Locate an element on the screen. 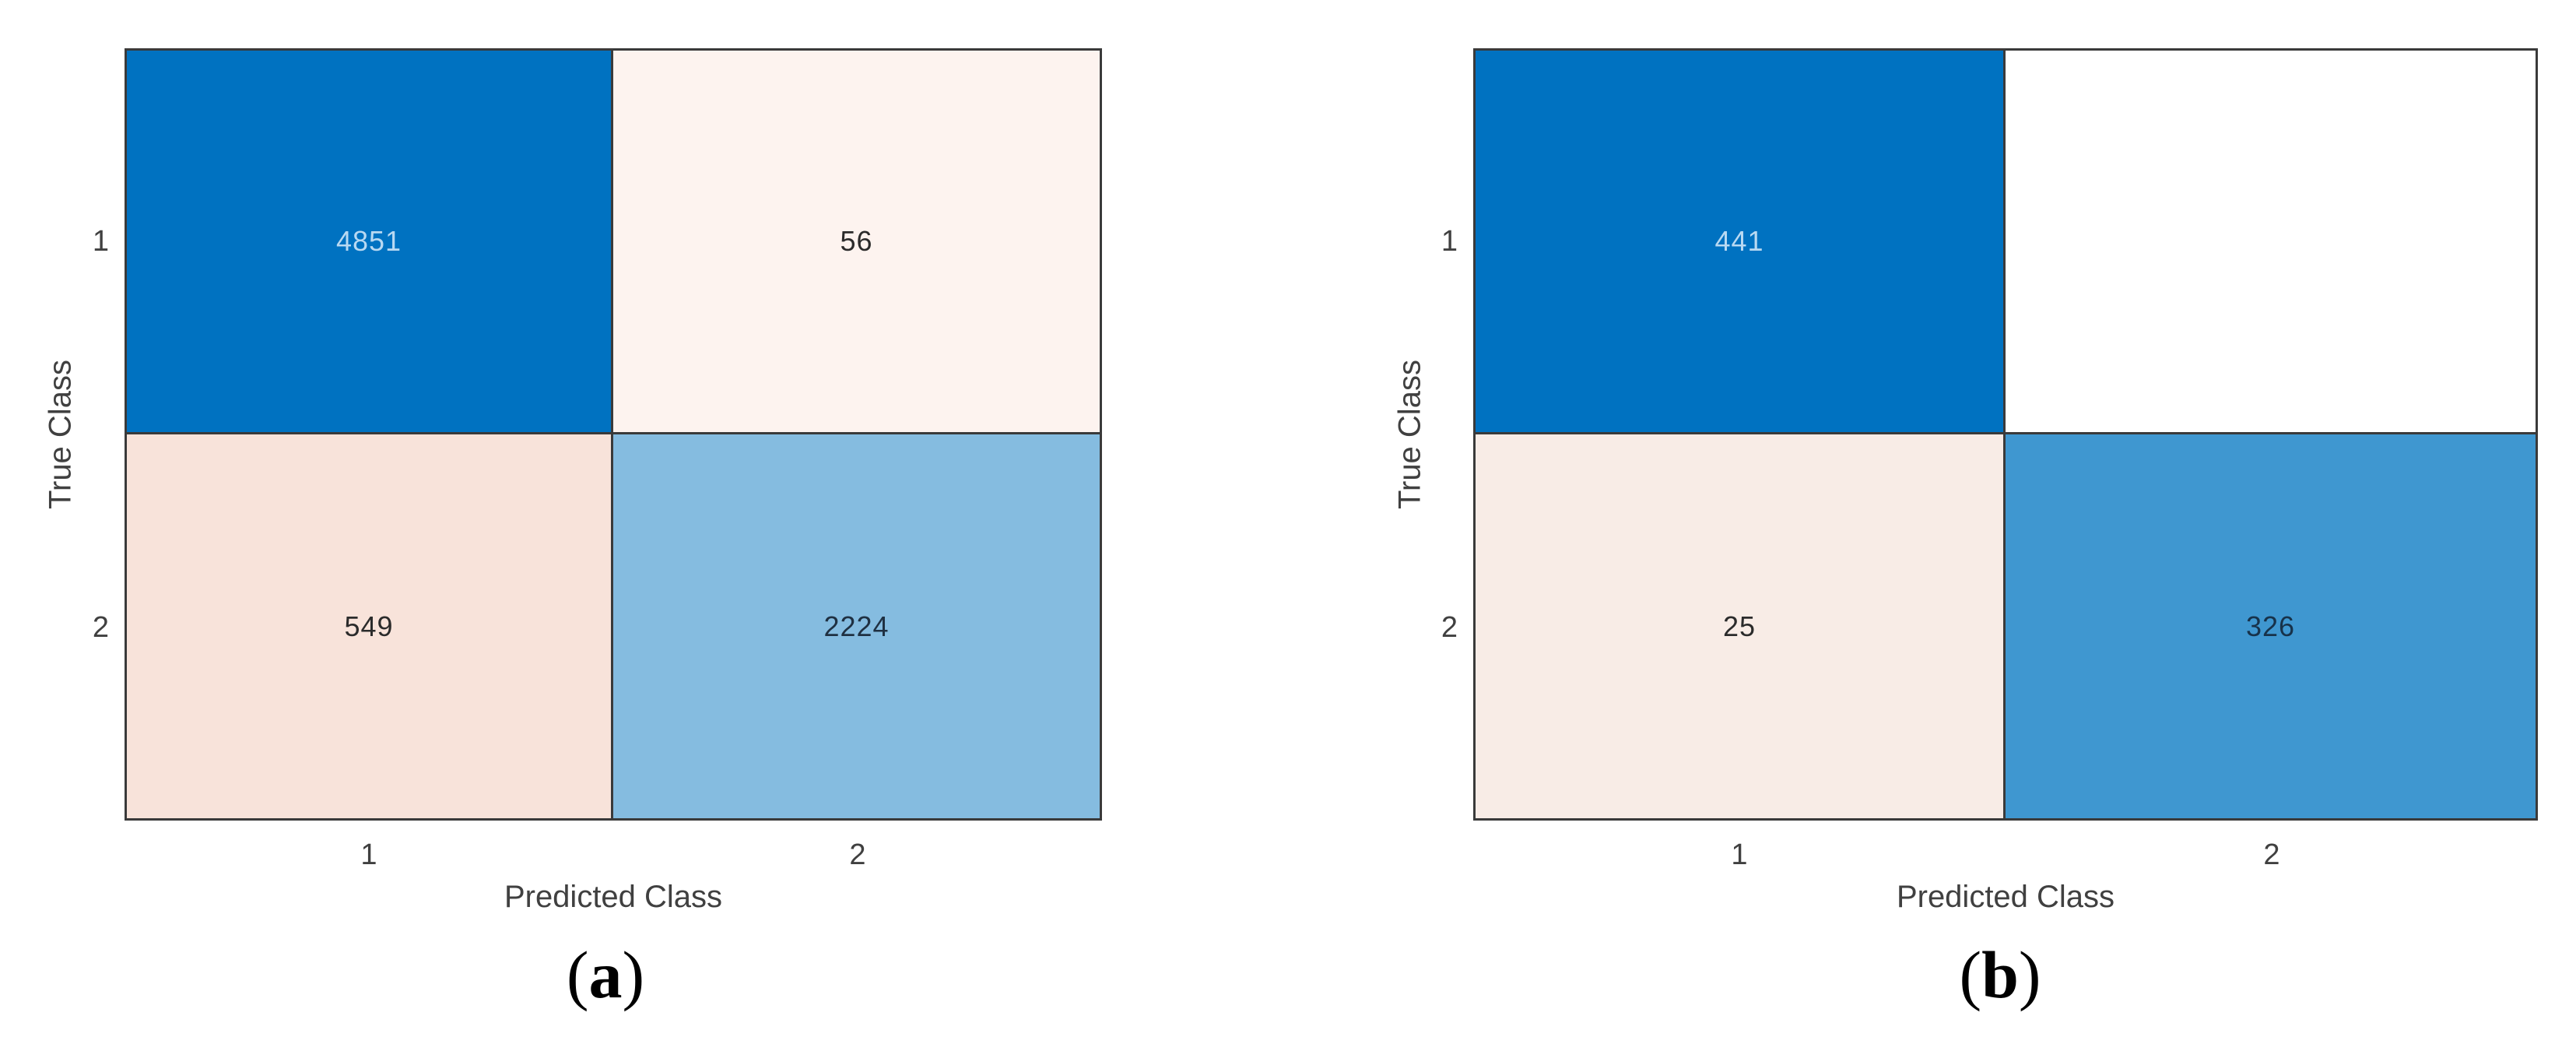 The width and height of the screenshot is (2576, 1037). matrix-cell is located at coordinates (2271, 242).